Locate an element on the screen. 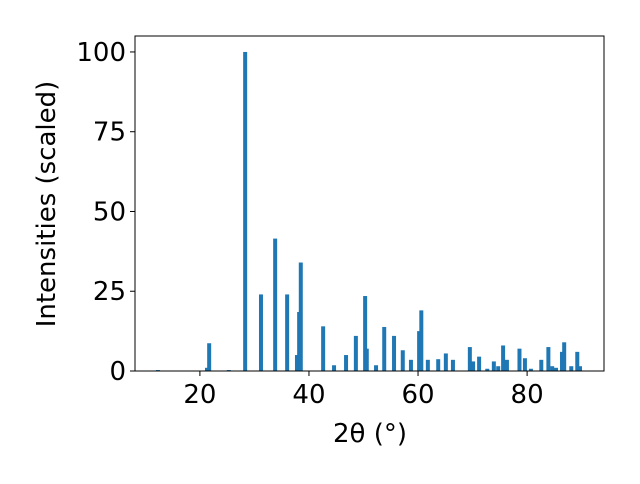  y-tick-label: 50 is located at coordinates (109, 212).